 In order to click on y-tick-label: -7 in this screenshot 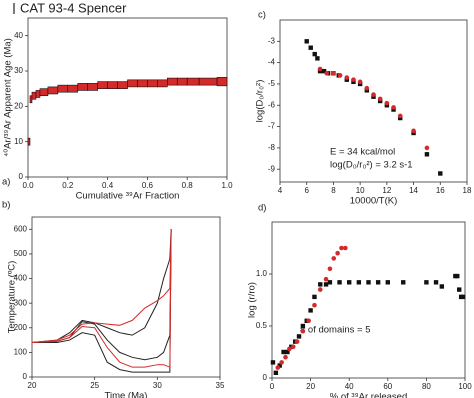, I will do `click(272, 126)`.